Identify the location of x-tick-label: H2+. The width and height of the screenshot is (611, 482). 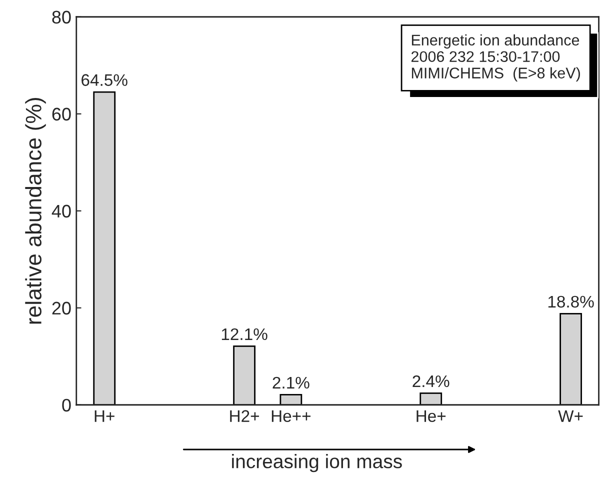
(244, 416).